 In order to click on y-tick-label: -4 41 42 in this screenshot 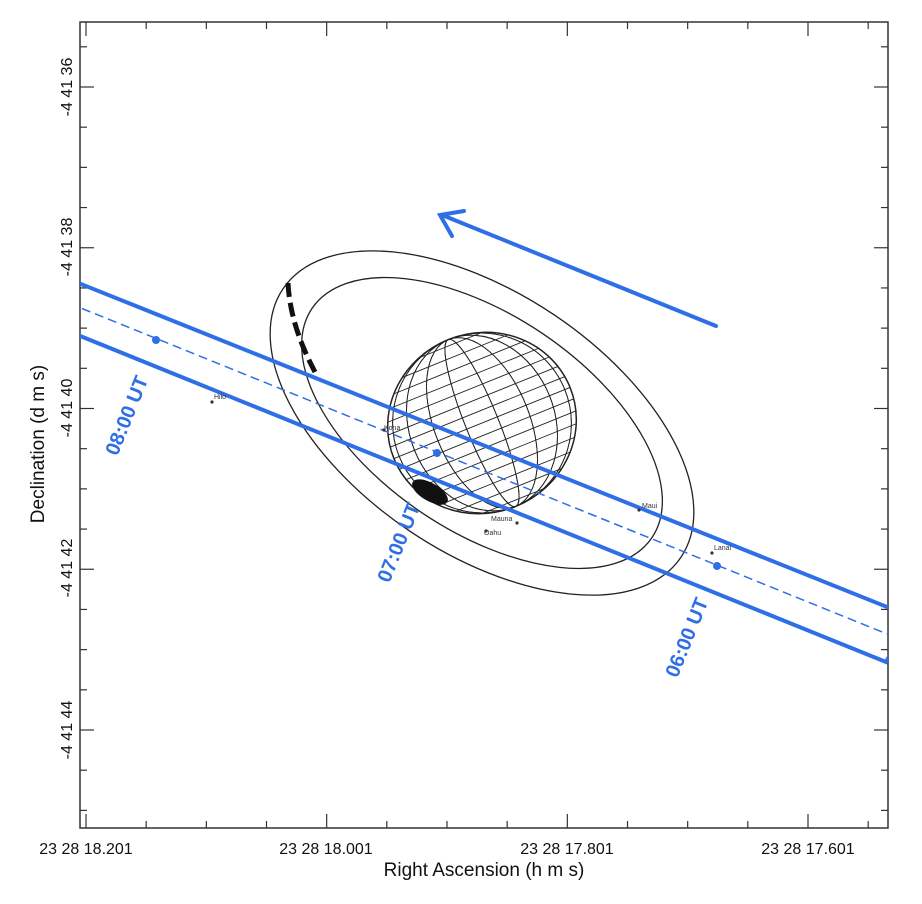, I will do `click(67, 568)`.